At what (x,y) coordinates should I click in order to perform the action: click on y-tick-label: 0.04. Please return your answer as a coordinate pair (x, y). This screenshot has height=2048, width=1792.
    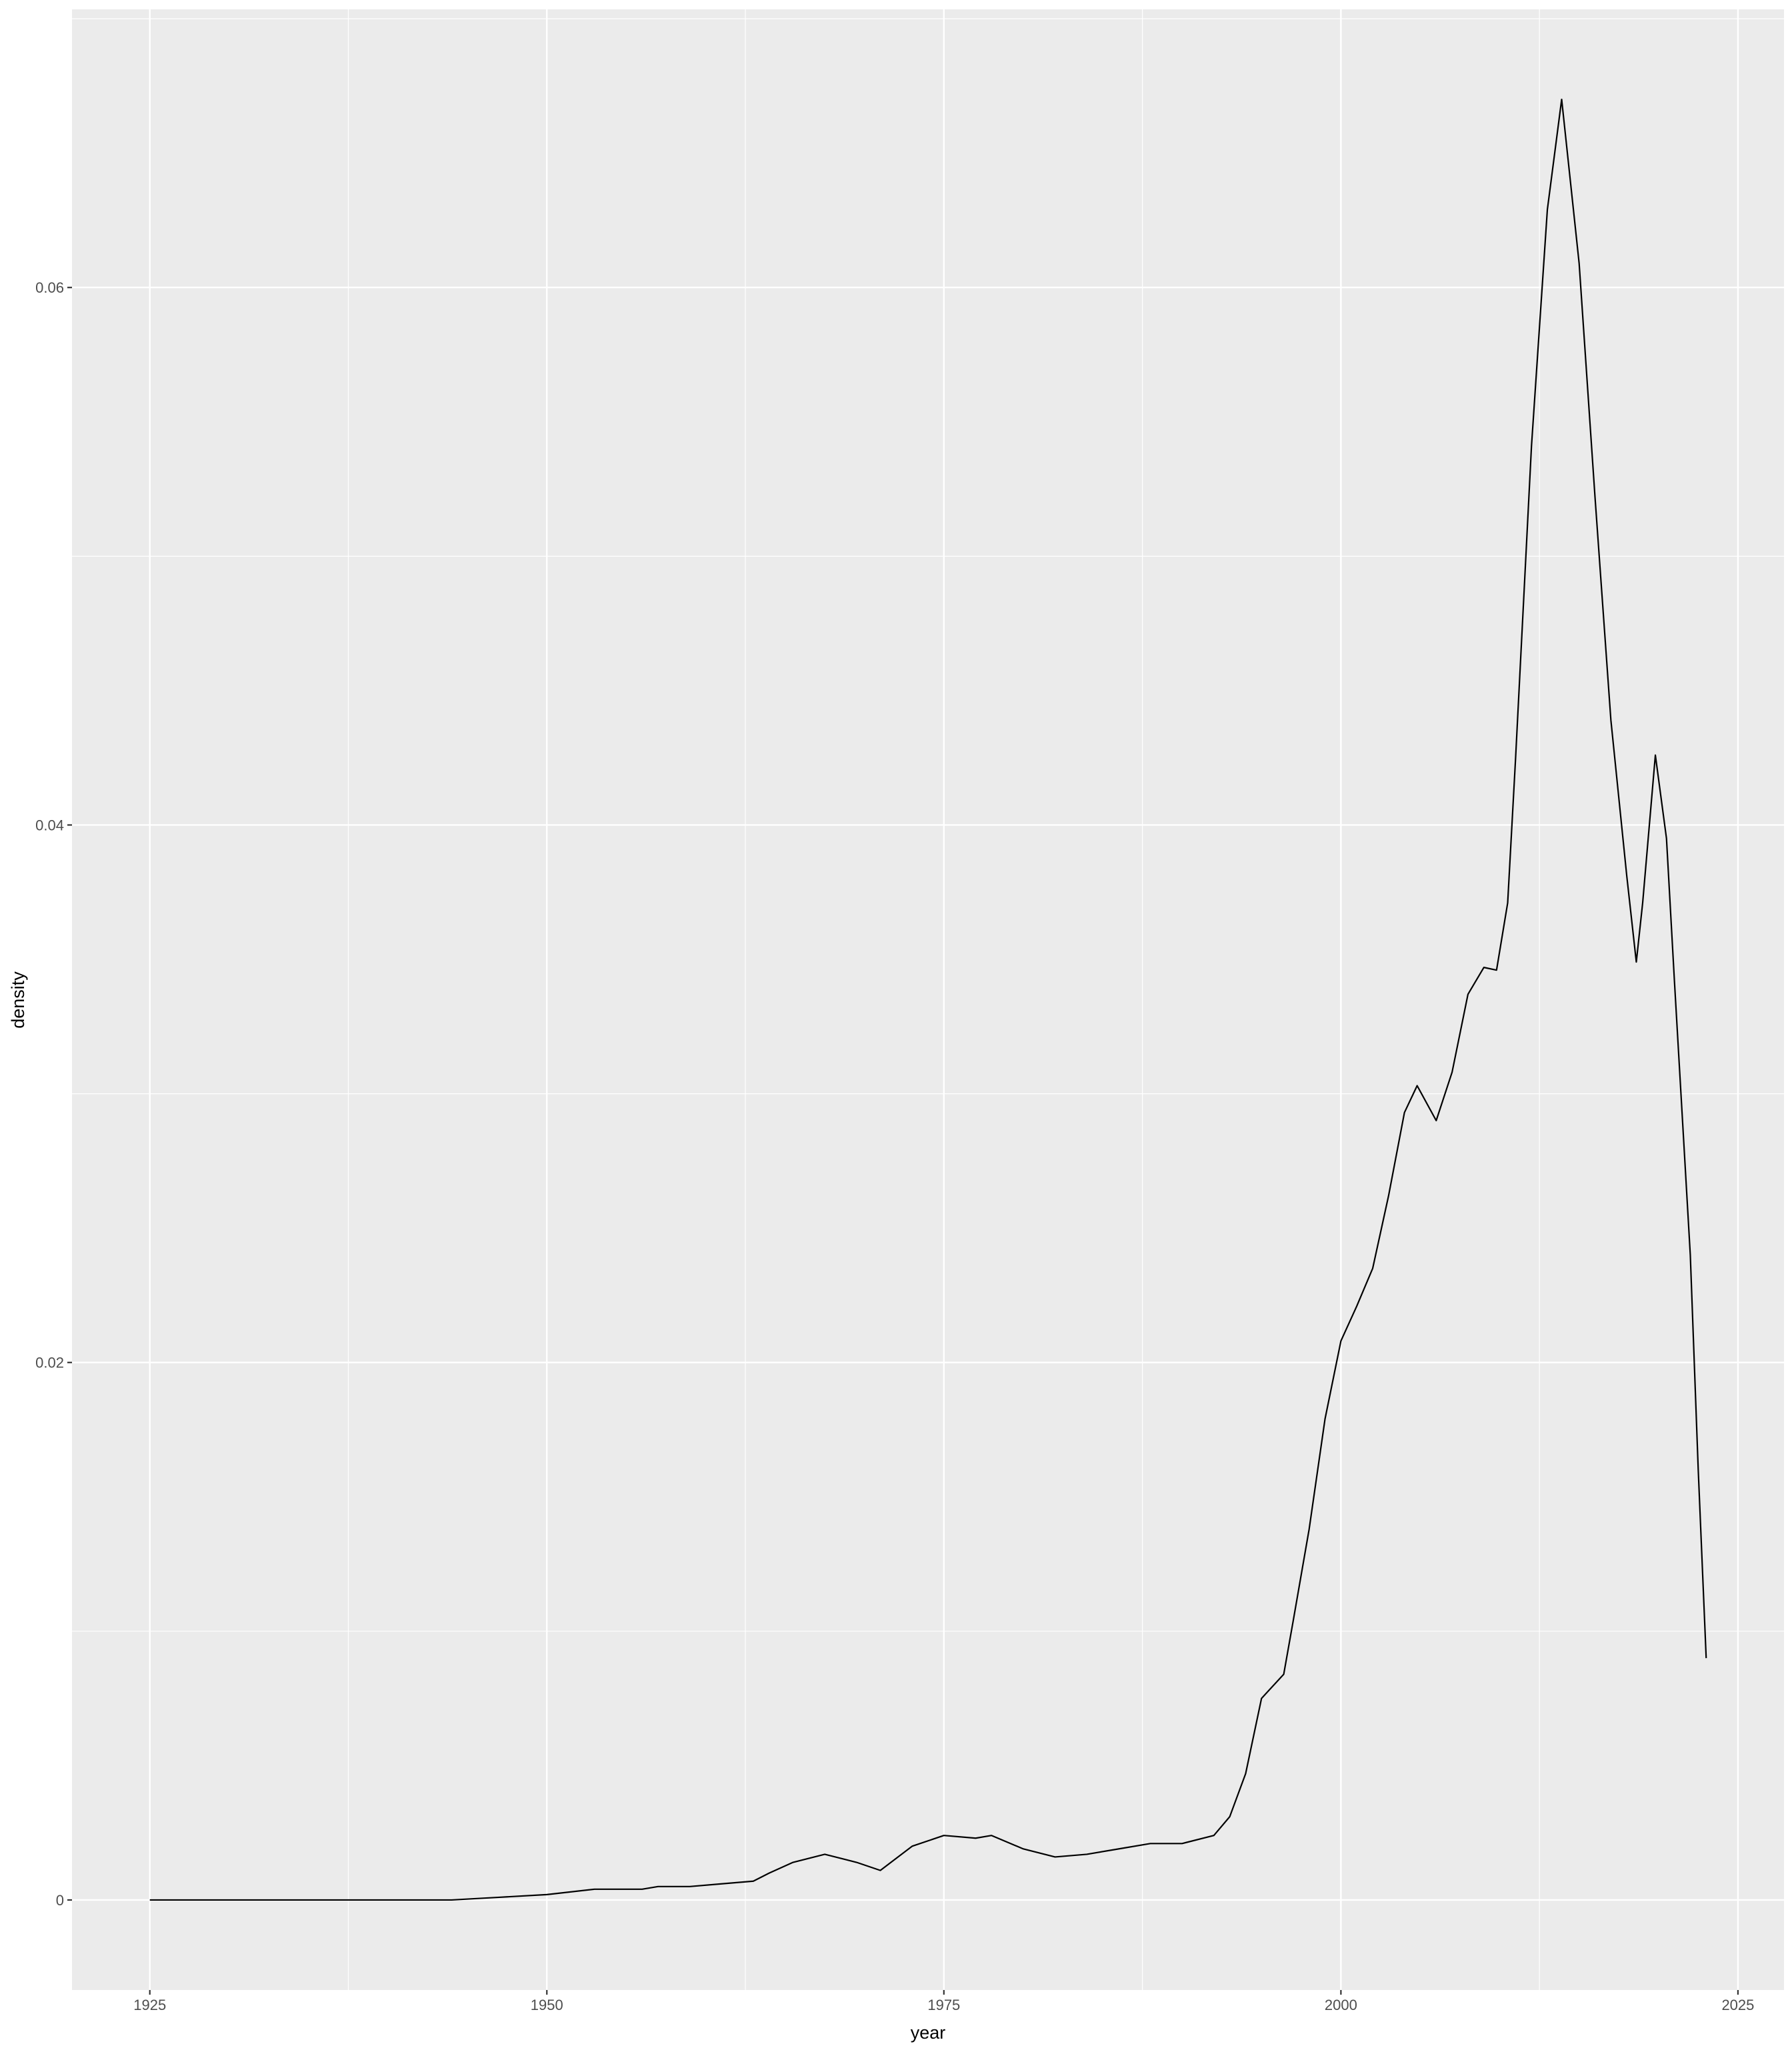
    Looking at the image, I should click on (49, 825).